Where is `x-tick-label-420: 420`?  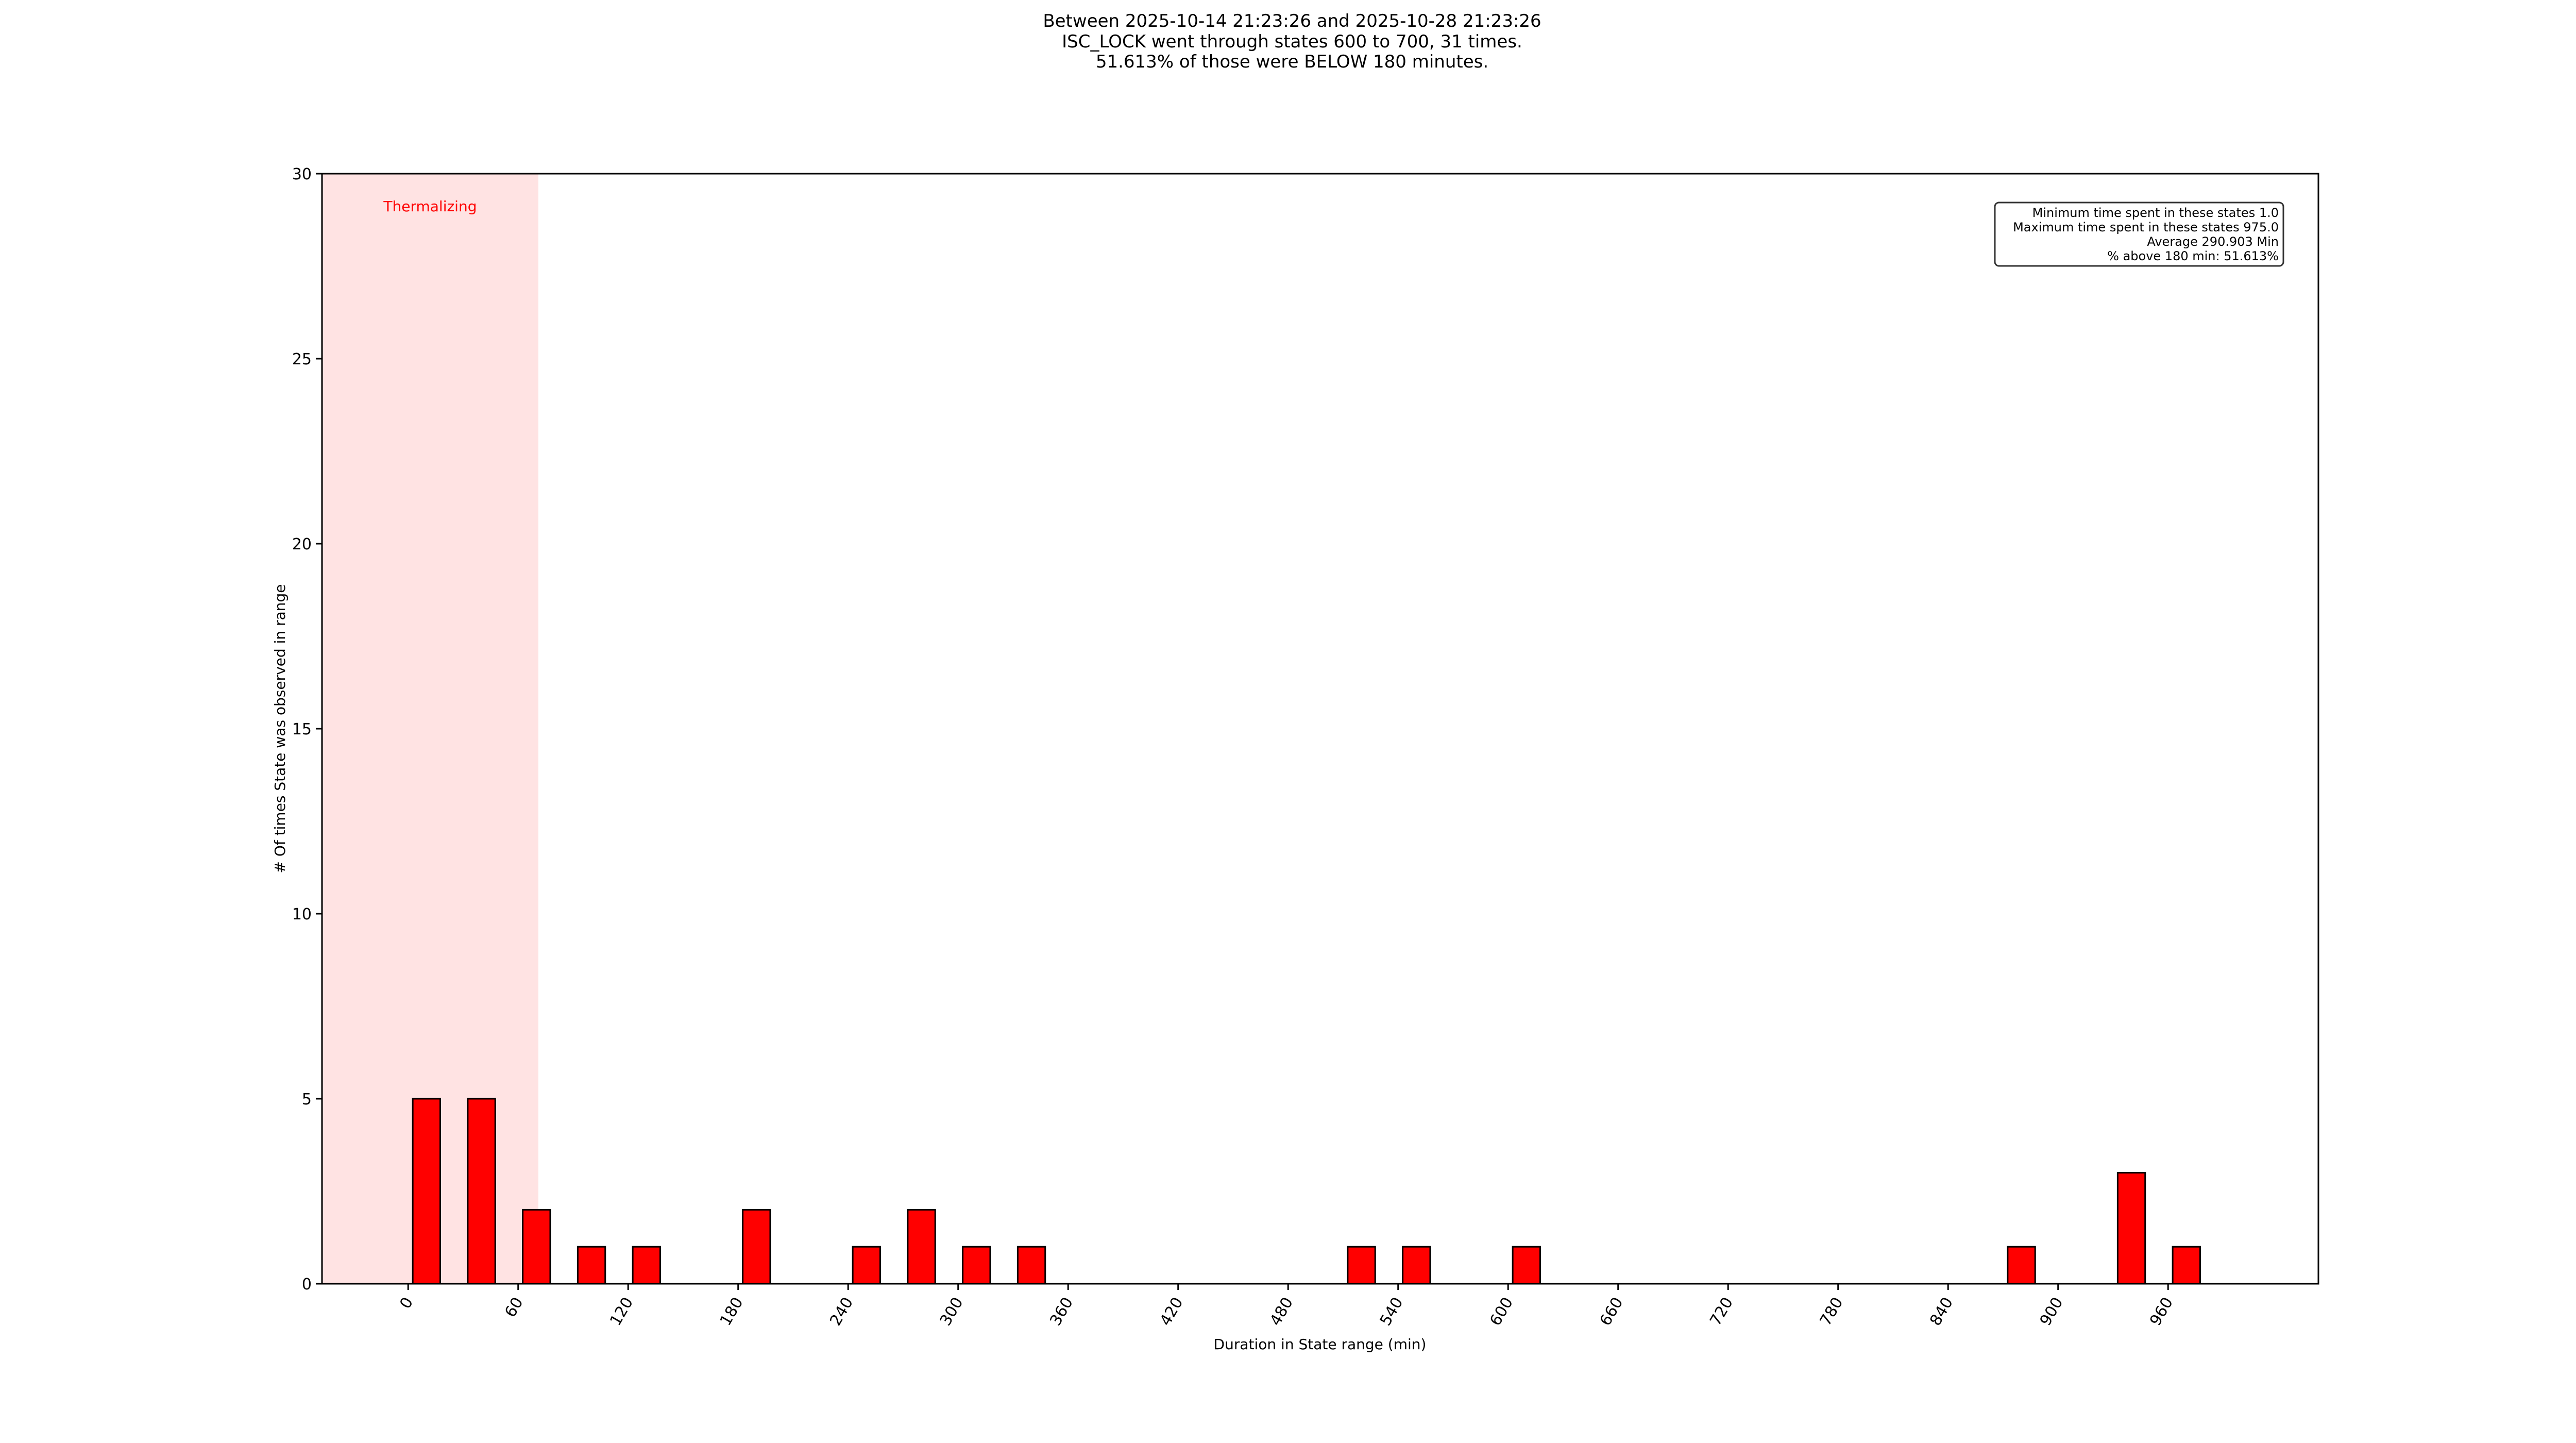
x-tick-label-420: 420 is located at coordinates (1172, 1312).